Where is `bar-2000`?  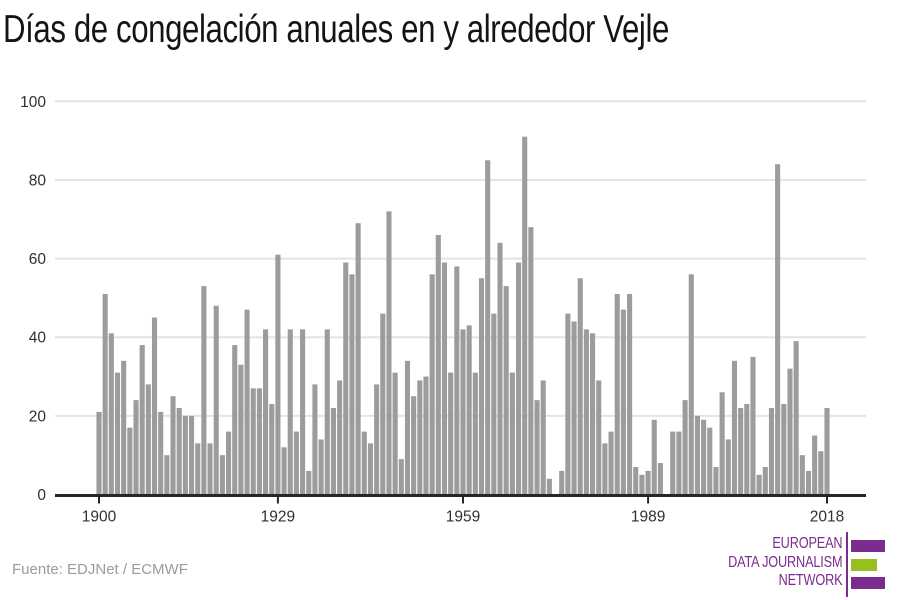 bar-2000 is located at coordinates (716, 480).